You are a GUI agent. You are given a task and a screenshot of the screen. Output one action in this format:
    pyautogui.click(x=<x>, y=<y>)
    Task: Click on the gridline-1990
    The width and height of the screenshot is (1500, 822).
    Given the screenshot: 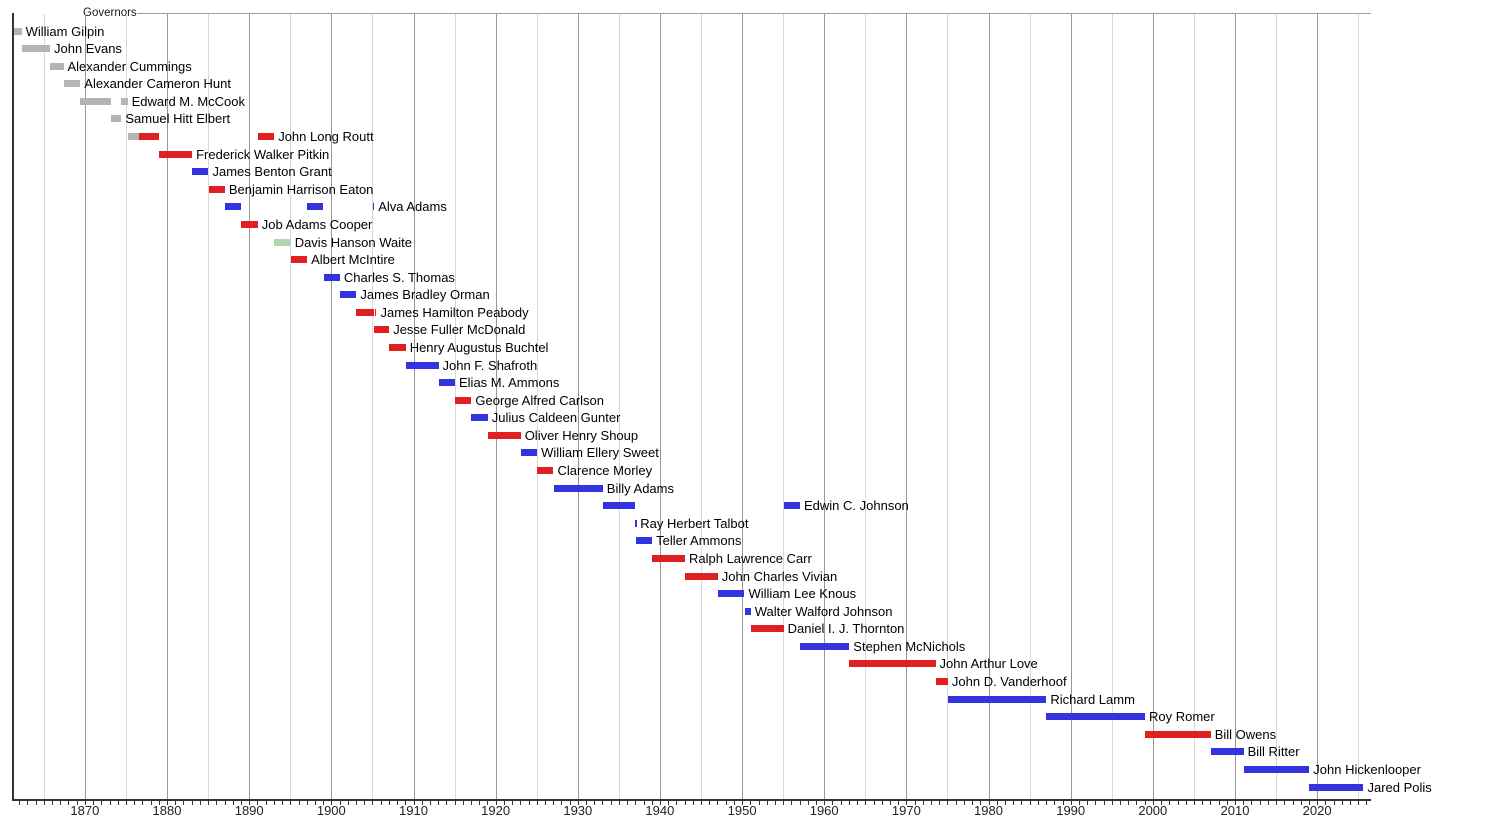 What is the action you would take?
    pyautogui.click(x=1071, y=406)
    